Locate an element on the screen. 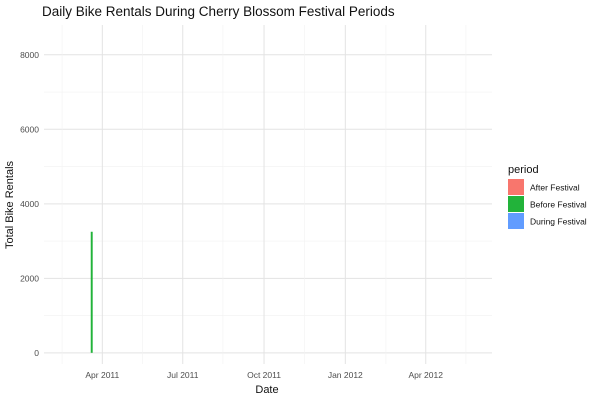 The image size is (600, 405). bars-layer is located at coordinates (91, 292).